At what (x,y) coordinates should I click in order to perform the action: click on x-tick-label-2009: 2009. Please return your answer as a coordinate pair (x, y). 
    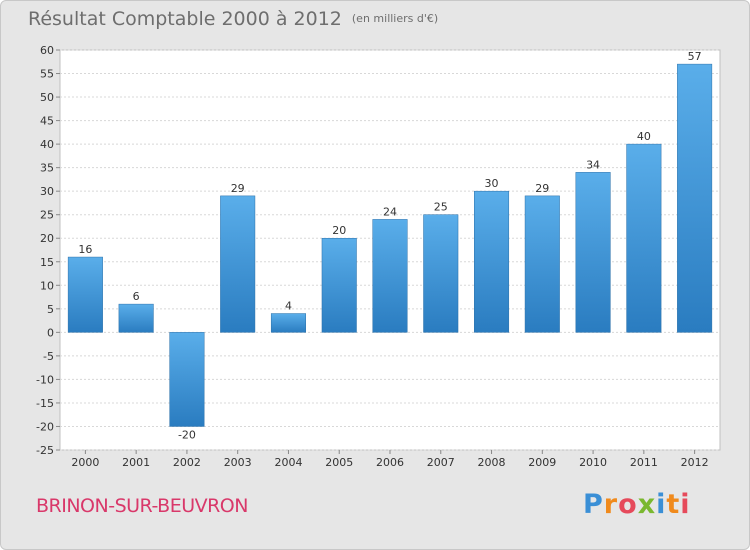
    Looking at the image, I should click on (542, 462).